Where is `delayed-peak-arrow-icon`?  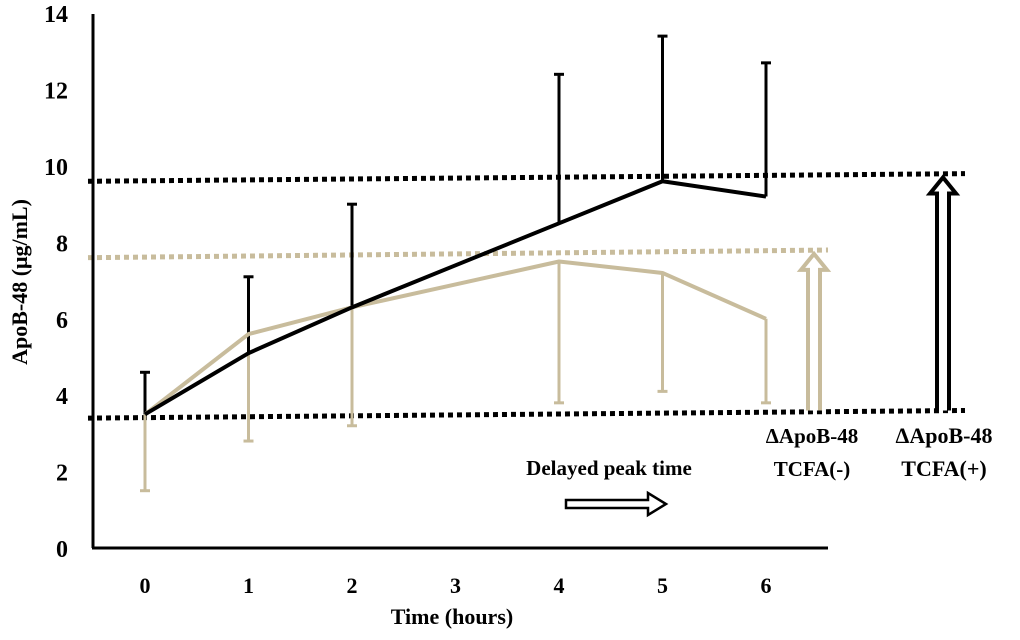 delayed-peak-arrow-icon is located at coordinates (616, 504).